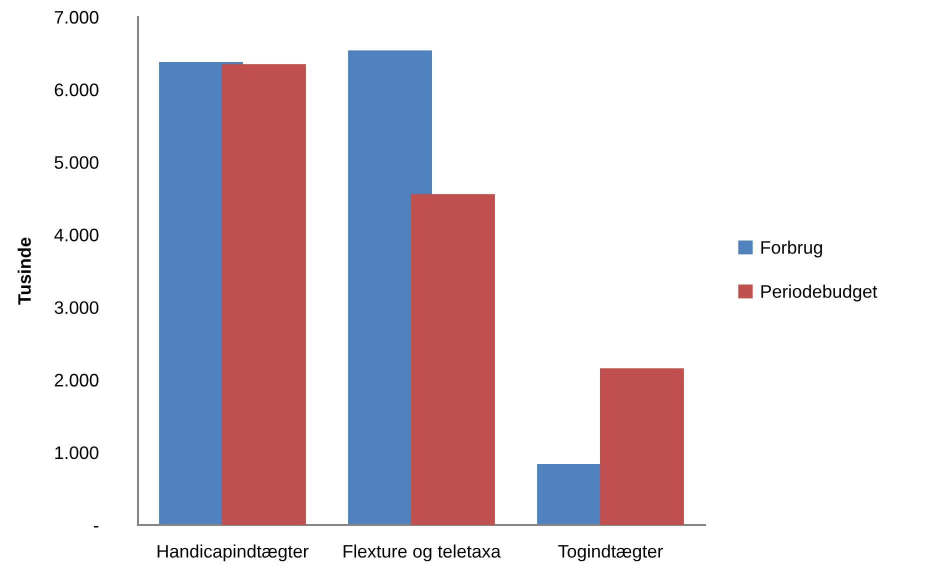 The width and height of the screenshot is (928, 571). I want to click on y-tick-label: -, so click(96, 527).